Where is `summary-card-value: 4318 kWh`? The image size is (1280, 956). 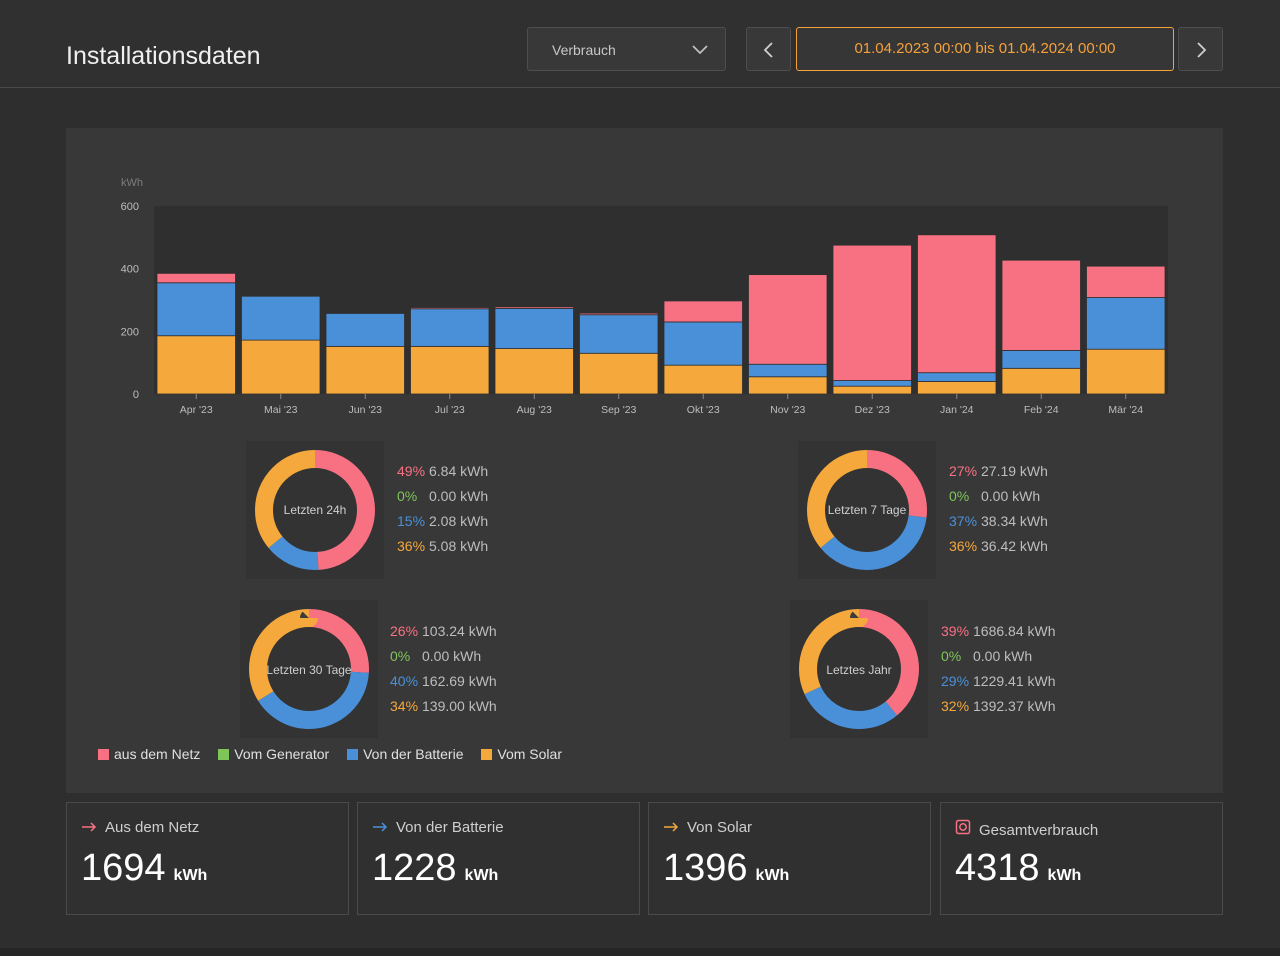
summary-card-value: 4318 kWh is located at coordinates (1018, 868).